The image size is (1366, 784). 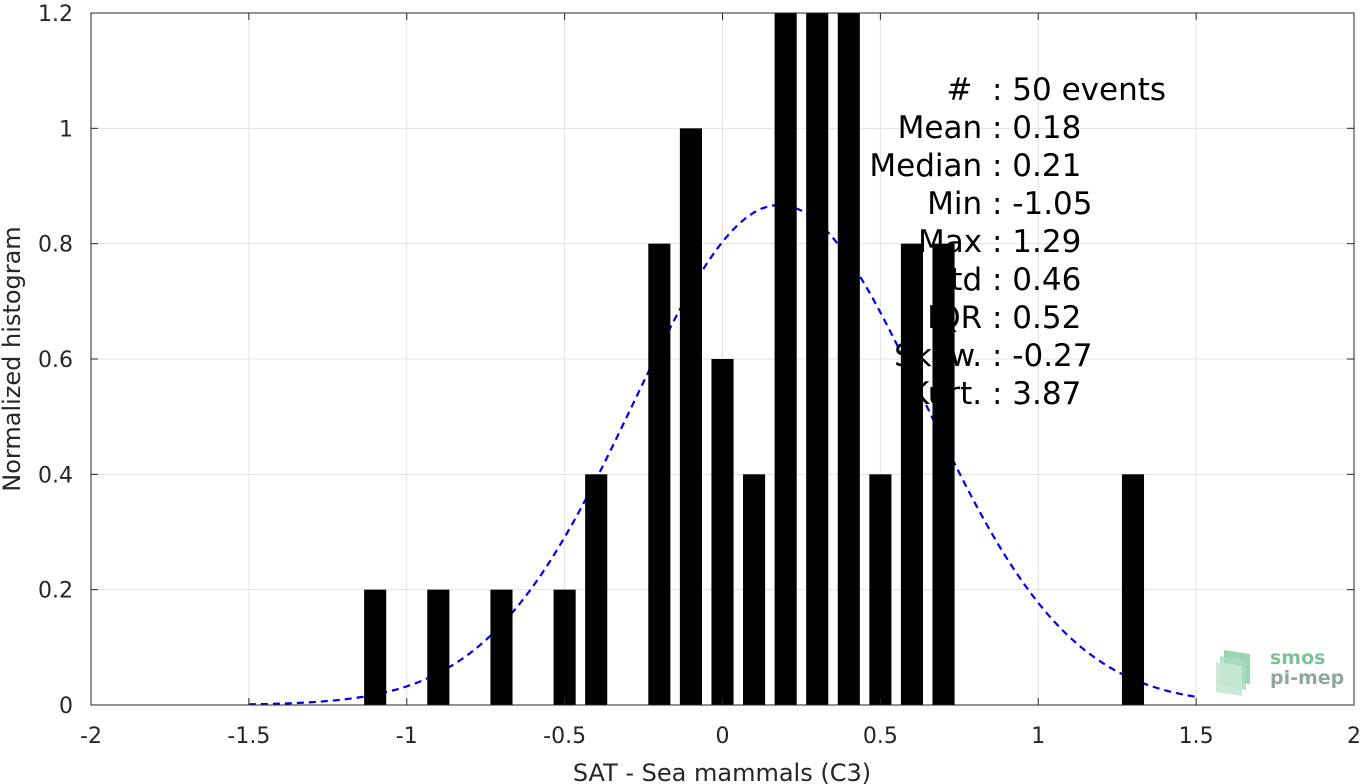 What do you see at coordinates (723, 736) in the screenshot?
I see `x-tick-label: 0` at bounding box center [723, 736].